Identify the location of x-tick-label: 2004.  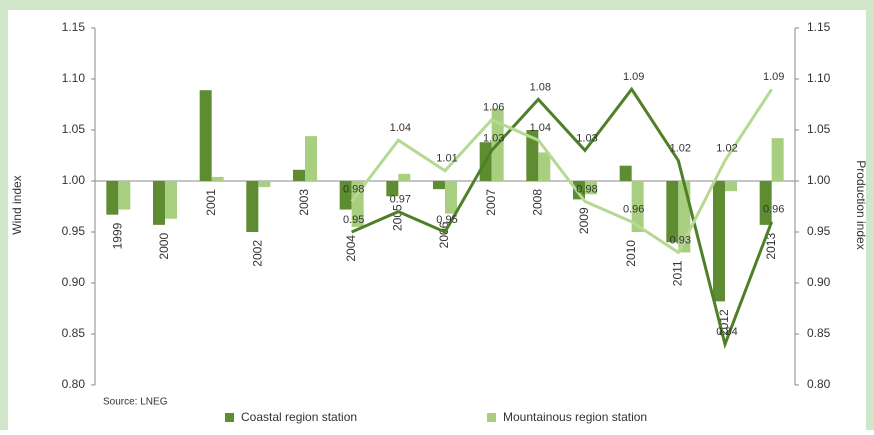
(351, 248).